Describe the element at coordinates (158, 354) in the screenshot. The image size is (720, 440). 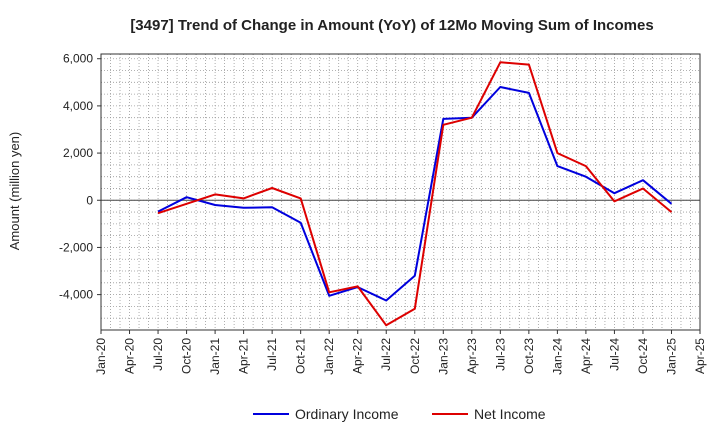
I see `x-tick-label: Jul-20` at that location.